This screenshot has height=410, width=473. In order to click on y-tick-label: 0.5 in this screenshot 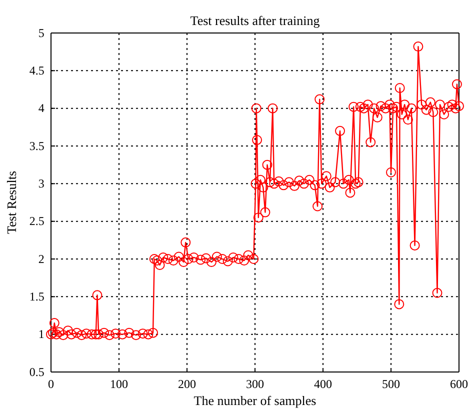, I will do `click(36, 371)`.